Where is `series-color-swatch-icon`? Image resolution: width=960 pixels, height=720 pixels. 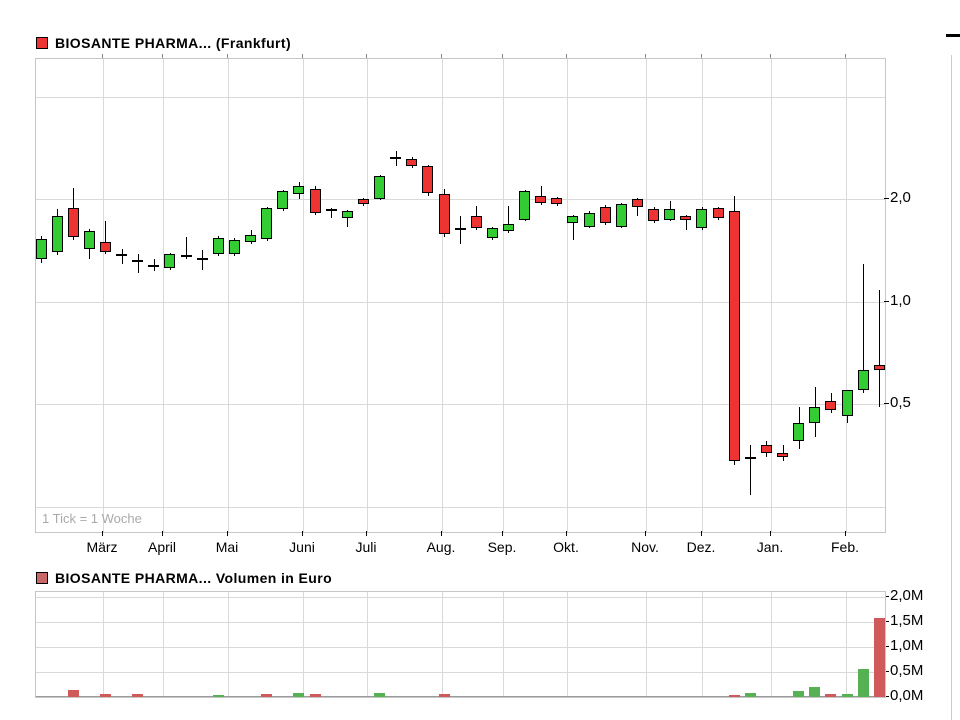
series-color-swatch-icon is located at coordinates (42, 43).